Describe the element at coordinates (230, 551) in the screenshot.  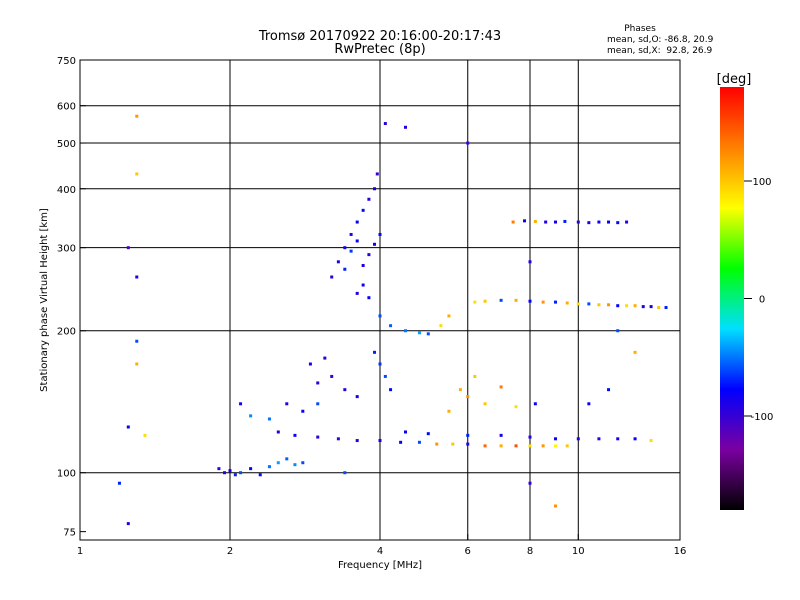
I see `x-tick-label: 2` at that location.